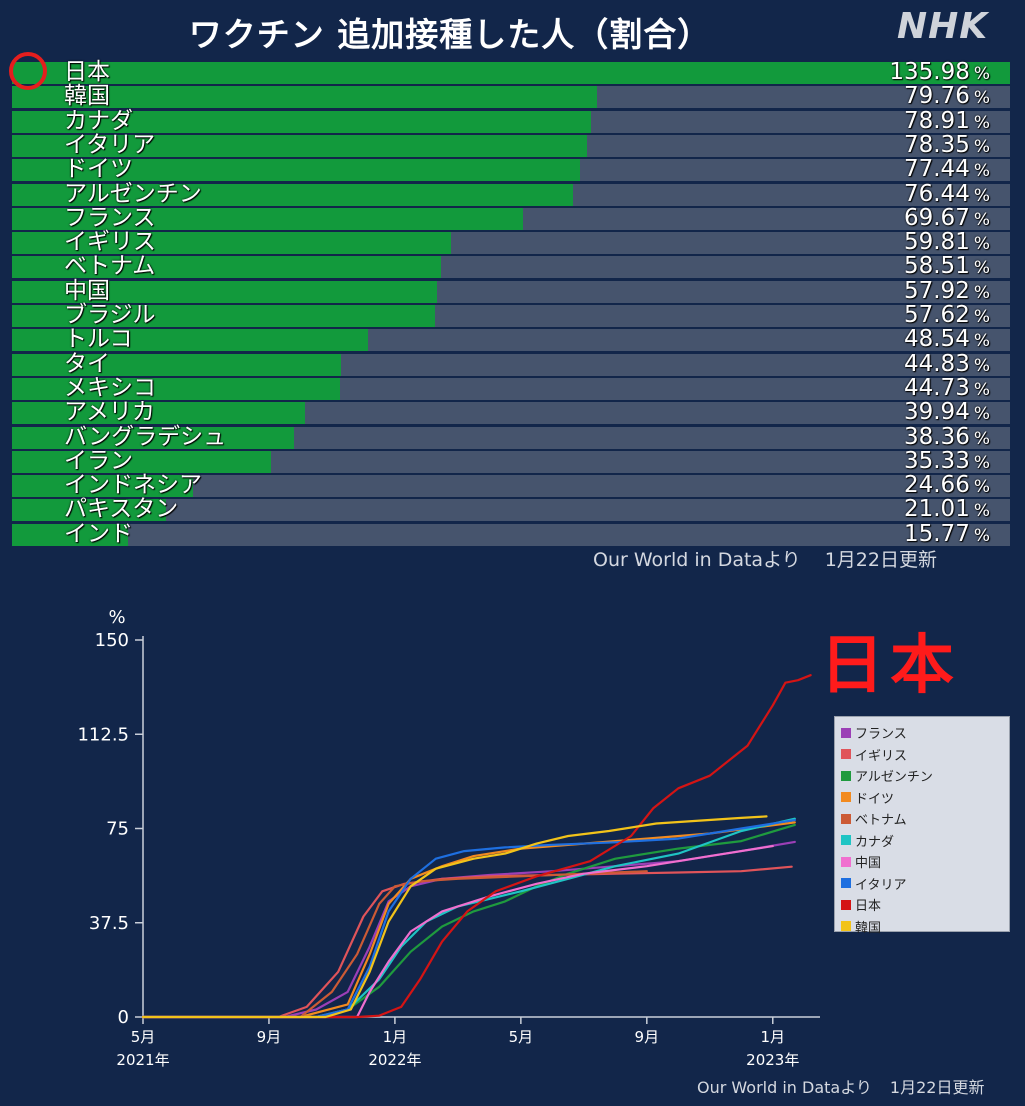  Describe the element at coordinates (511, 290) in the screenshot. I see `bar-row: 中国 57.92%` at that location.